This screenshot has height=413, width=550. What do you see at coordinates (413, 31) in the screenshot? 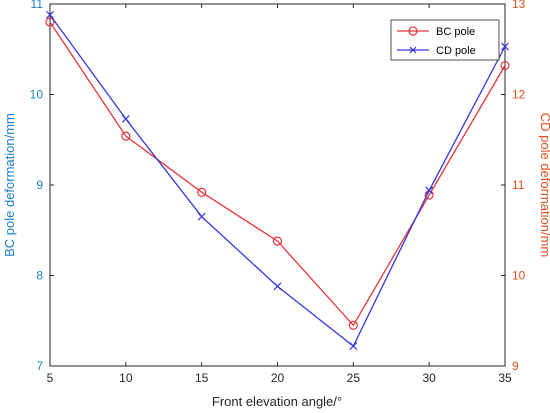
I see `legend-bc-marker` at bounding box center [413, 31].